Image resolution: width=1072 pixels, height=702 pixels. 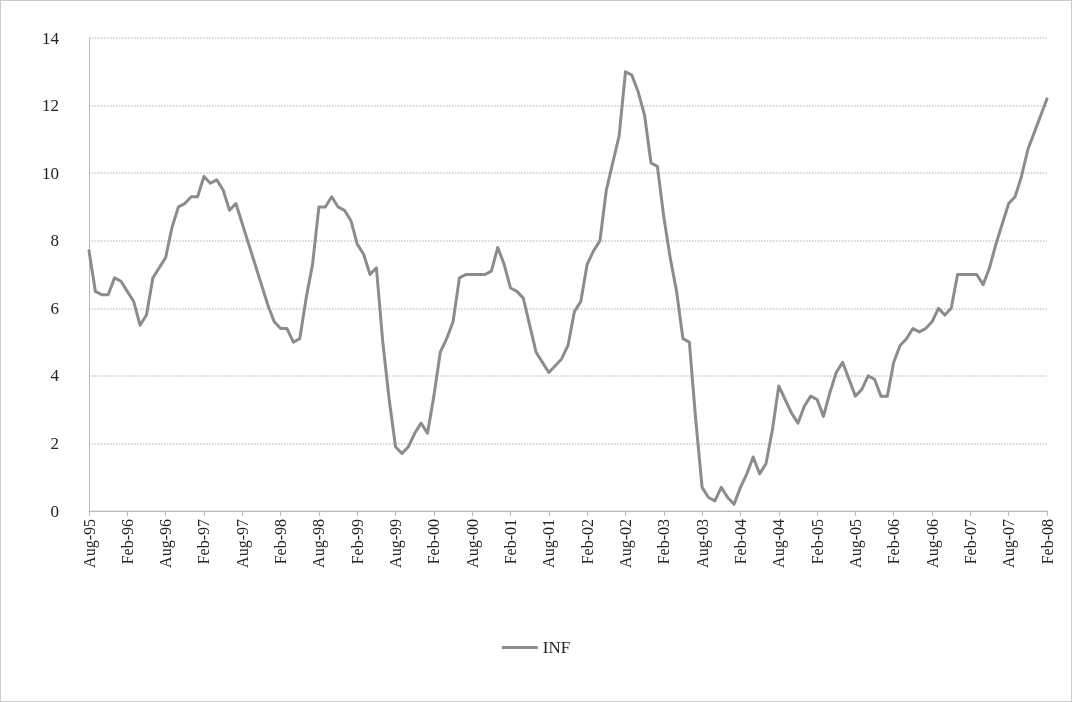 What do you see at coordinates (50, 173) in the screenshot?
I see `y-tick-label: 10` at bounding box center [50, 173].